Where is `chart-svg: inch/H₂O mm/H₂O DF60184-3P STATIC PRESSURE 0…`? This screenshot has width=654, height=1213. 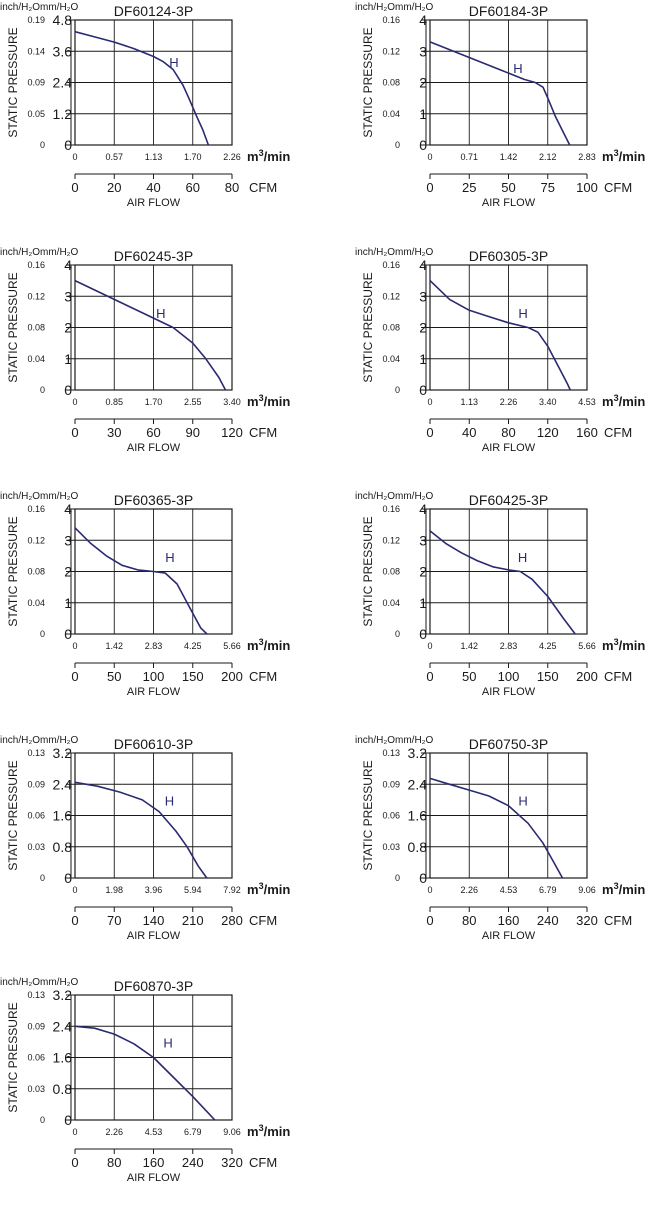 chart-svg: inch/H₂O mm/H₂O DF60184-3P STATIC PRESSURE 0… is located at coordinates (500, 105).